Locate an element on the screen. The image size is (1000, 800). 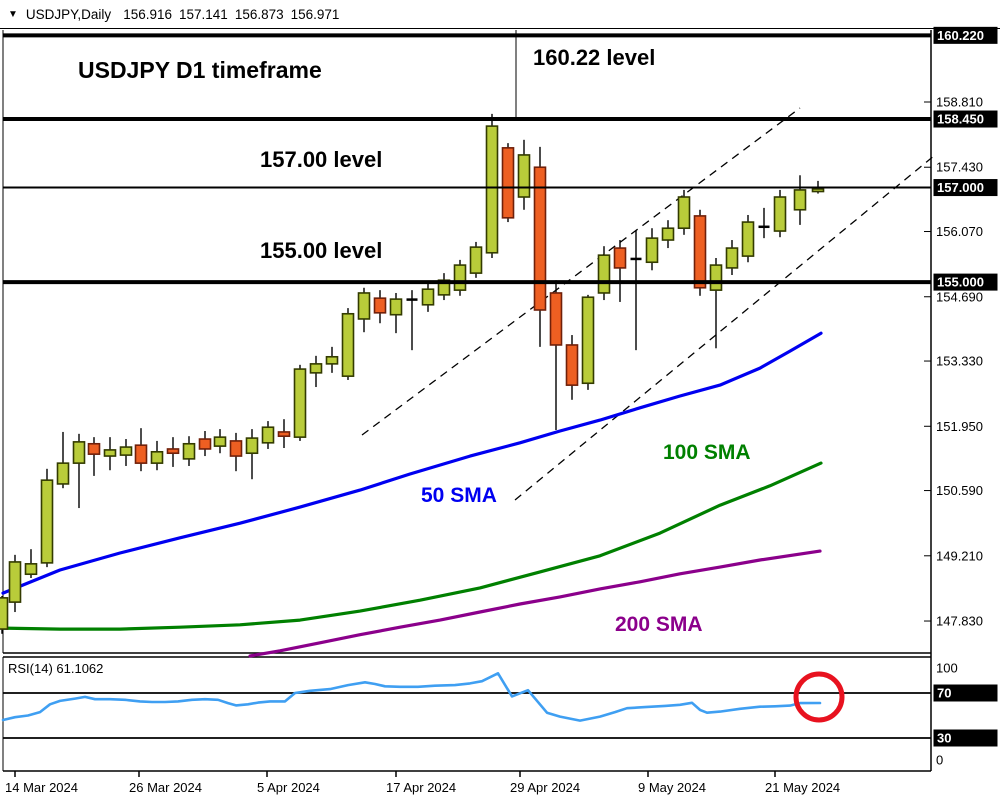
annotation-sma50-label: 50 SMA is located at coordinates (459, 495).